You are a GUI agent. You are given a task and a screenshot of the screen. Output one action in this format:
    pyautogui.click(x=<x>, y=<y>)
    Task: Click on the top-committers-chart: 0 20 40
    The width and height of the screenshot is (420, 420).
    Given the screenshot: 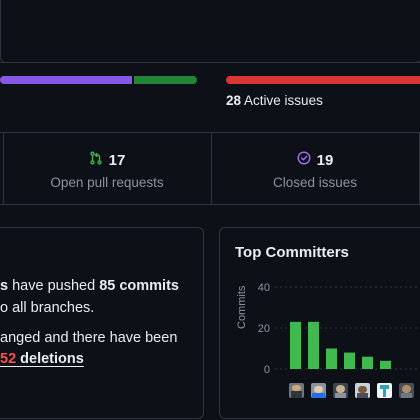 What is the action you would take?
    pyautogui.click(x=339, y=329)
    